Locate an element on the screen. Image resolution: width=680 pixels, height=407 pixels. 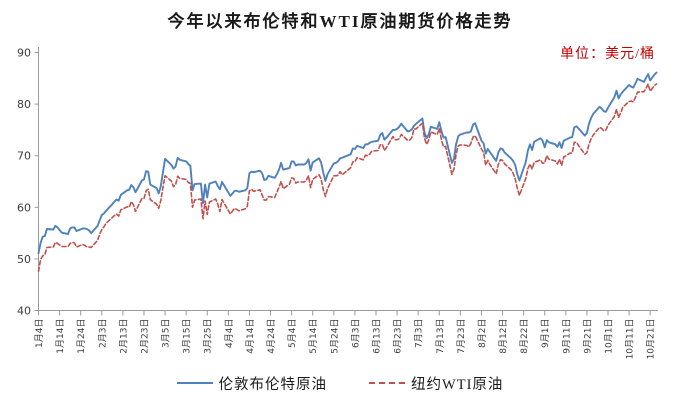
x-tick-label: 7月23日 is located at coordinates (461, 336).